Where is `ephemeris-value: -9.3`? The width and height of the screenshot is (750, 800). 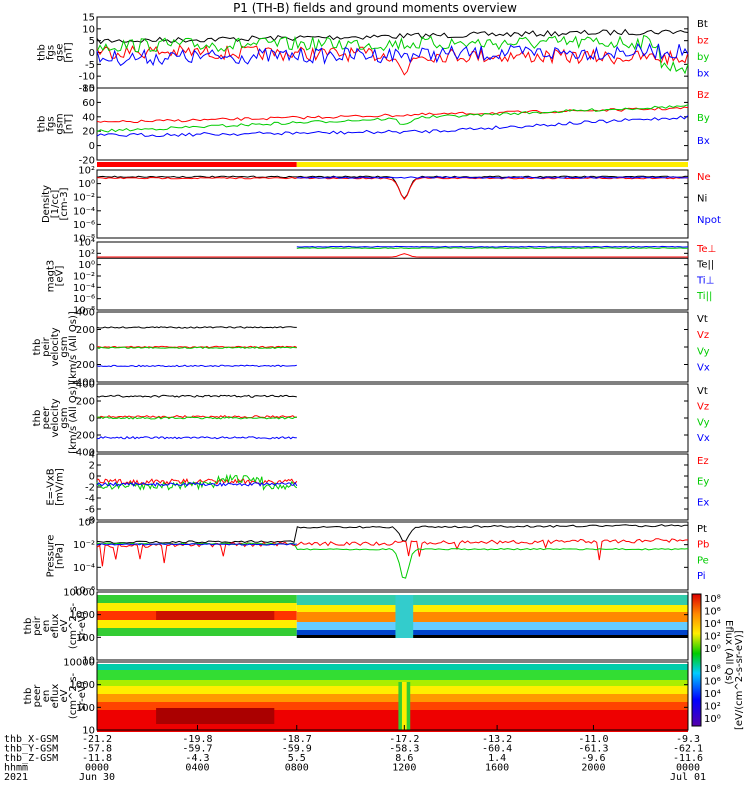
ephemeris-value: -9.3 is located at coordinates (688, 739).